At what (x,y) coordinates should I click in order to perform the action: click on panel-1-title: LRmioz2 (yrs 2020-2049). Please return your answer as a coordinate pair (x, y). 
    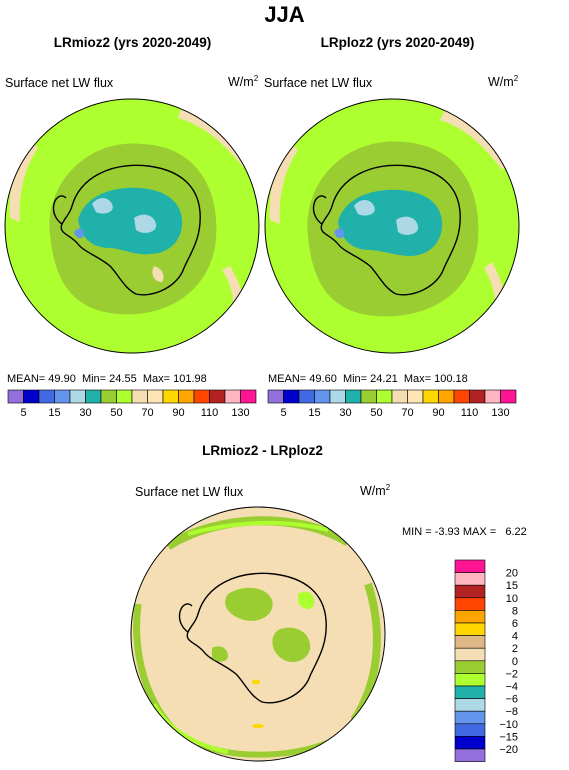
    Looking at the image, I should click on (132, 42).